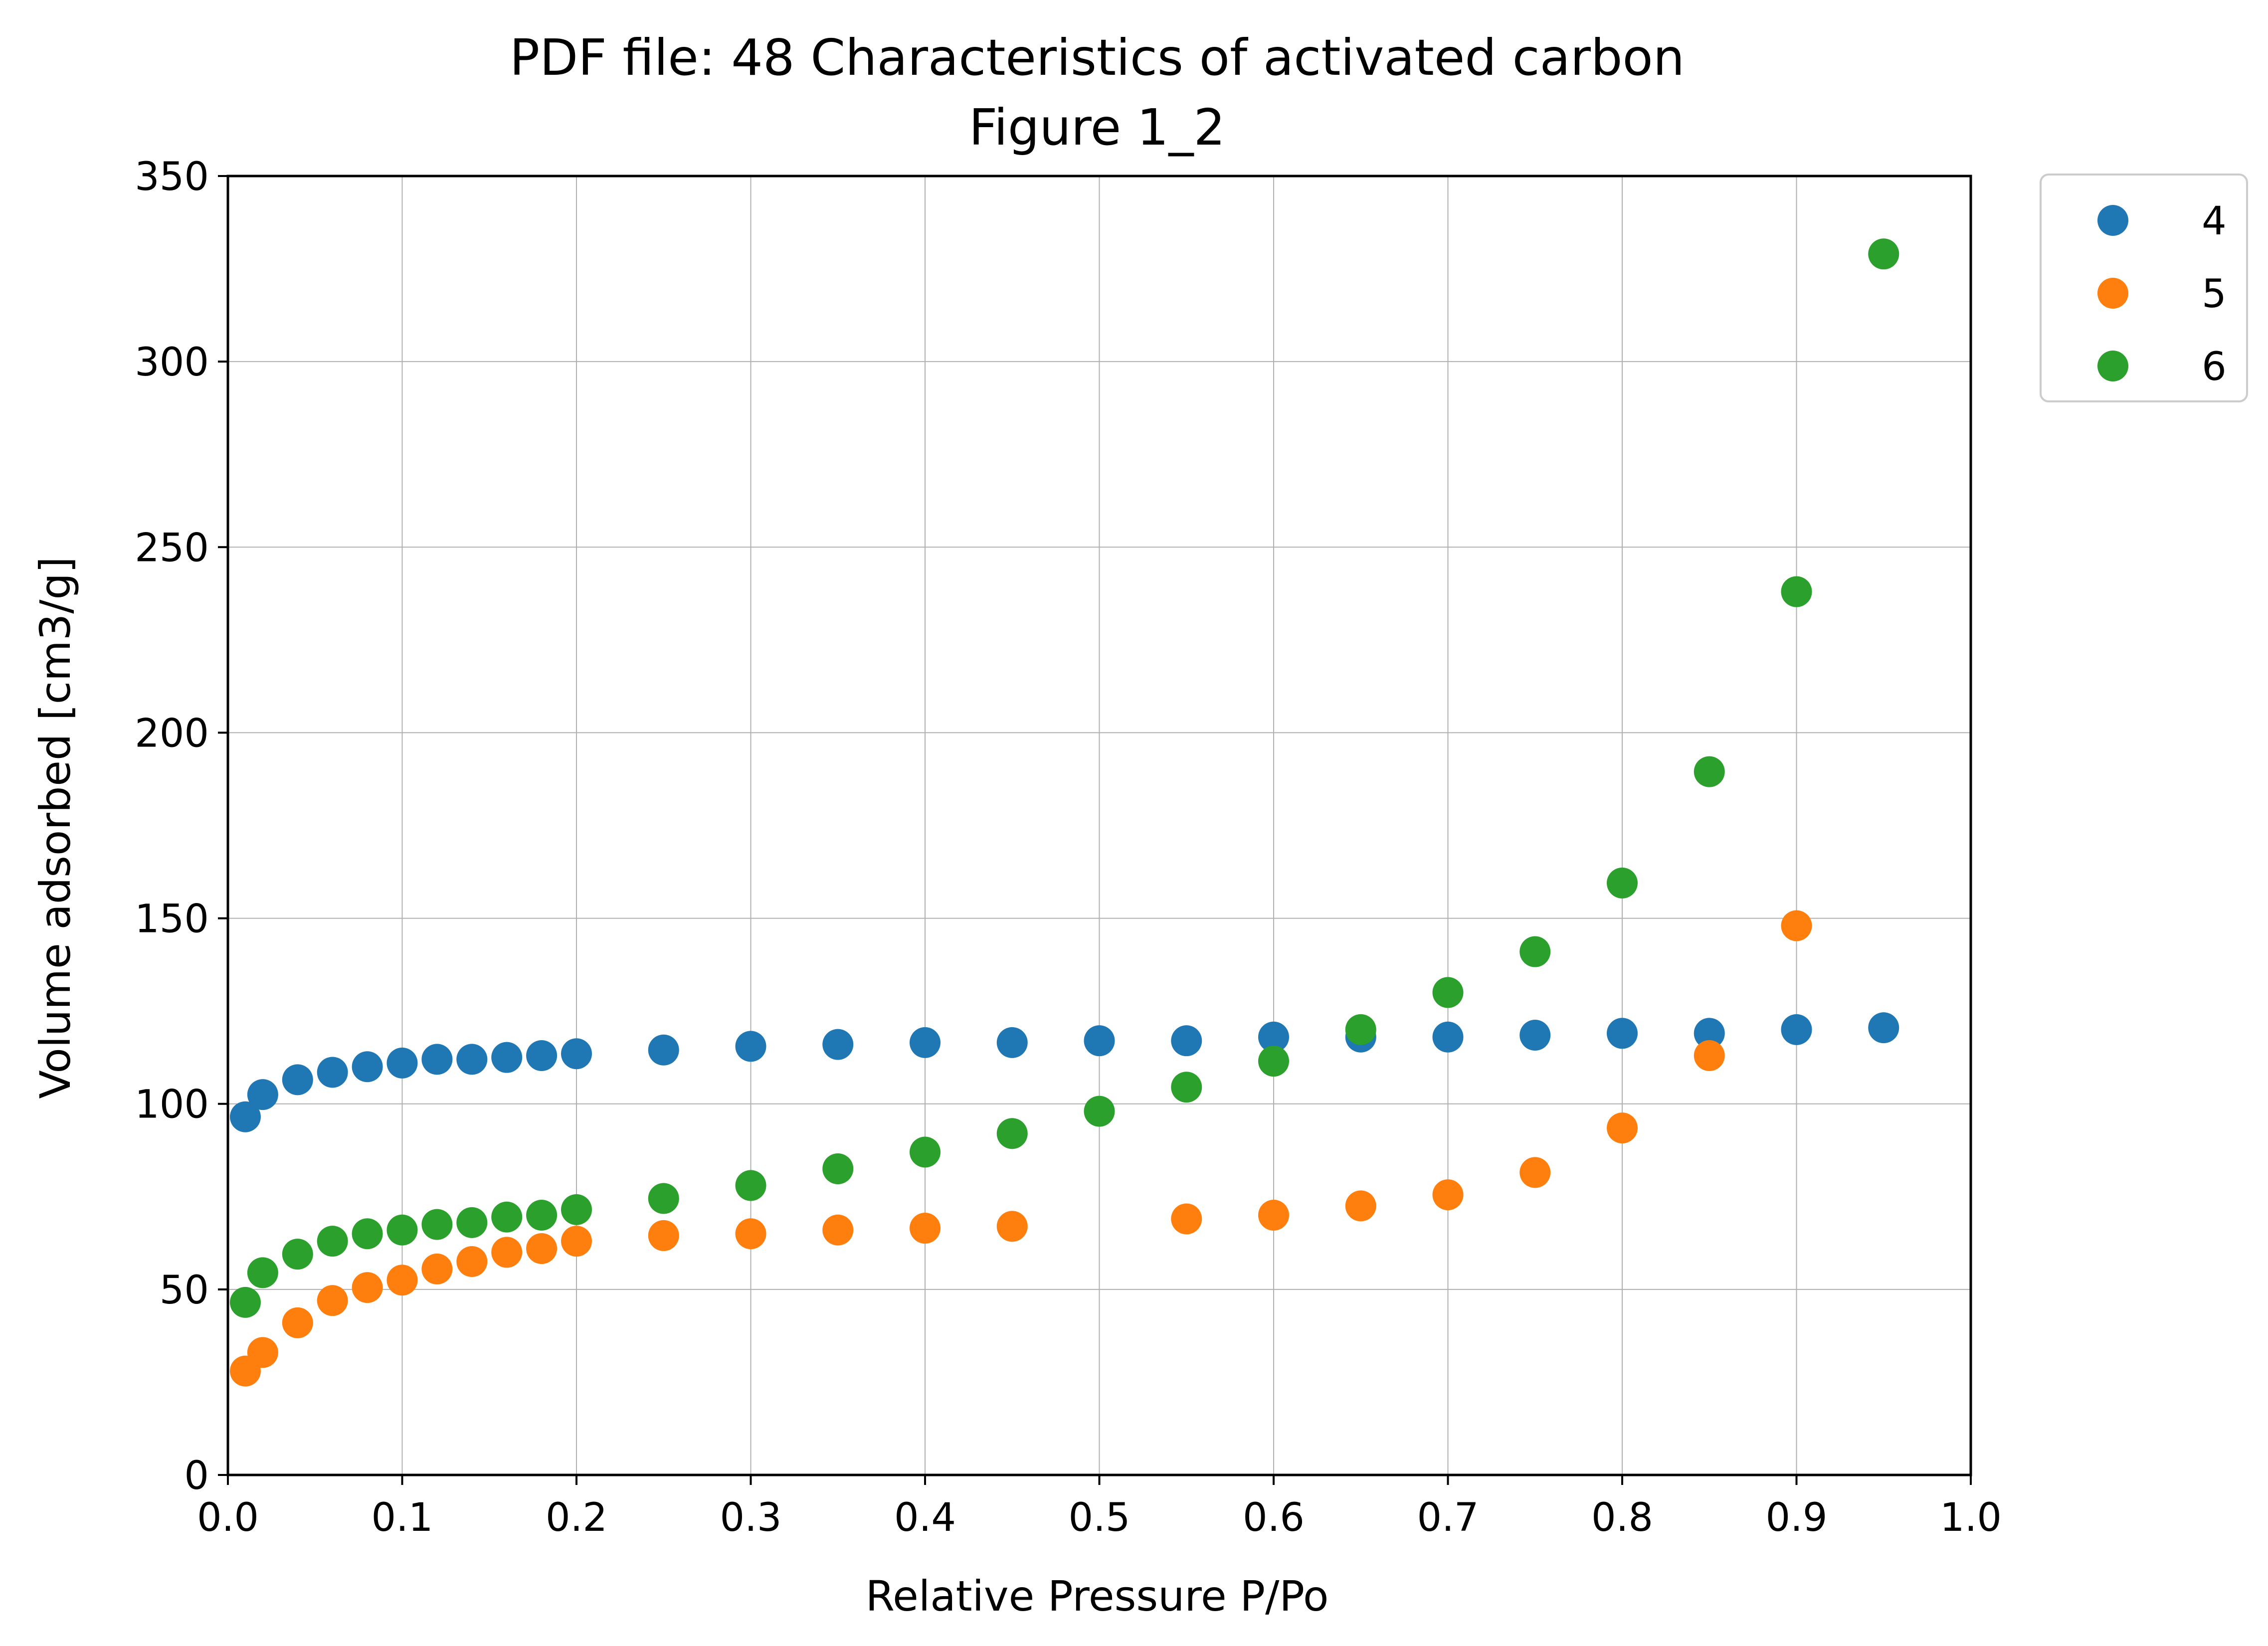 This screenshot has height=1646, width=2268. I want to click on x-tick-label: 0.6, so click(1274, 1518).